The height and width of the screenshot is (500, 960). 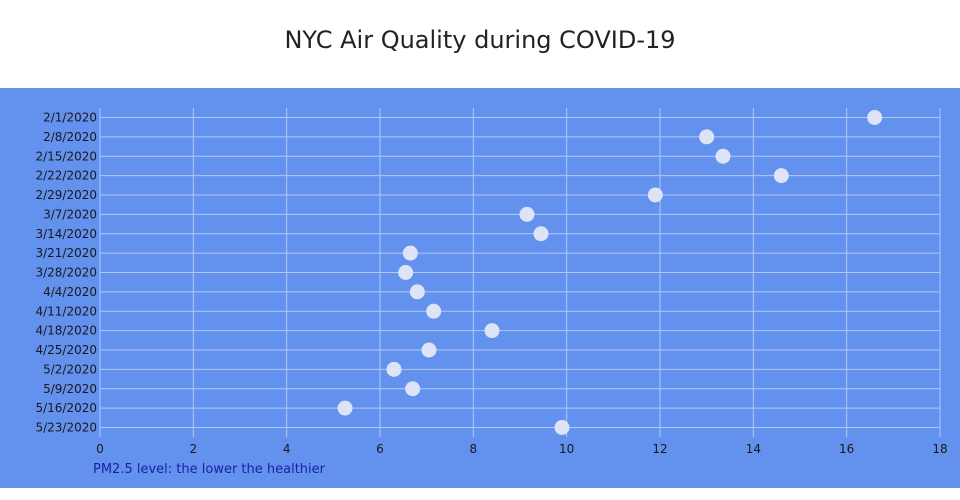 I want to click on y-tick-label: 2/15/2020, so click(x=66, y=156).